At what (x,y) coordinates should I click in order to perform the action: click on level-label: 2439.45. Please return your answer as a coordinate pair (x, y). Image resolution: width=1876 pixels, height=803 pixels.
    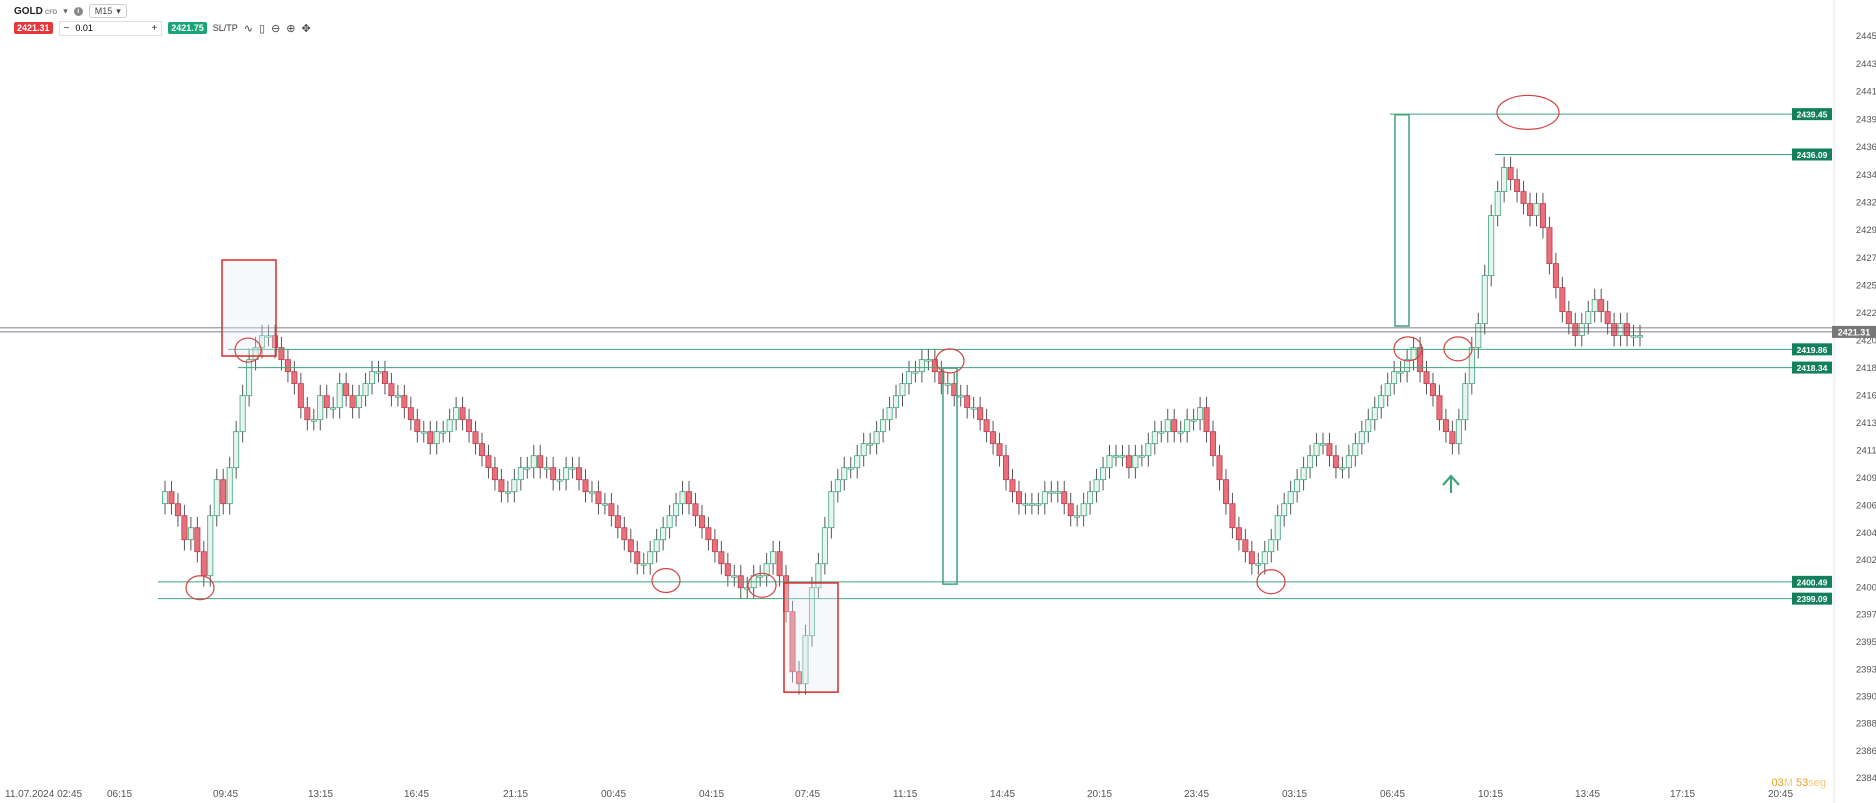
    Looking at the image, I should click on (1812, 115).